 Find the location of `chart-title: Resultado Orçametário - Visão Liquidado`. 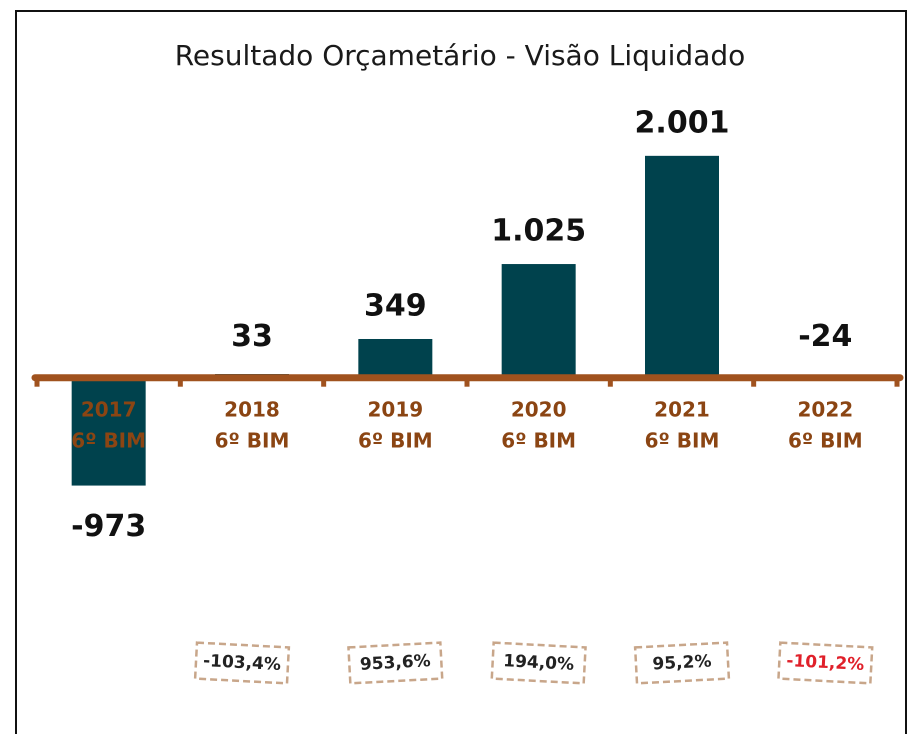

chart-title: Resultado Orçametário - Visão Liquidado is located at coordinates (460, 55).